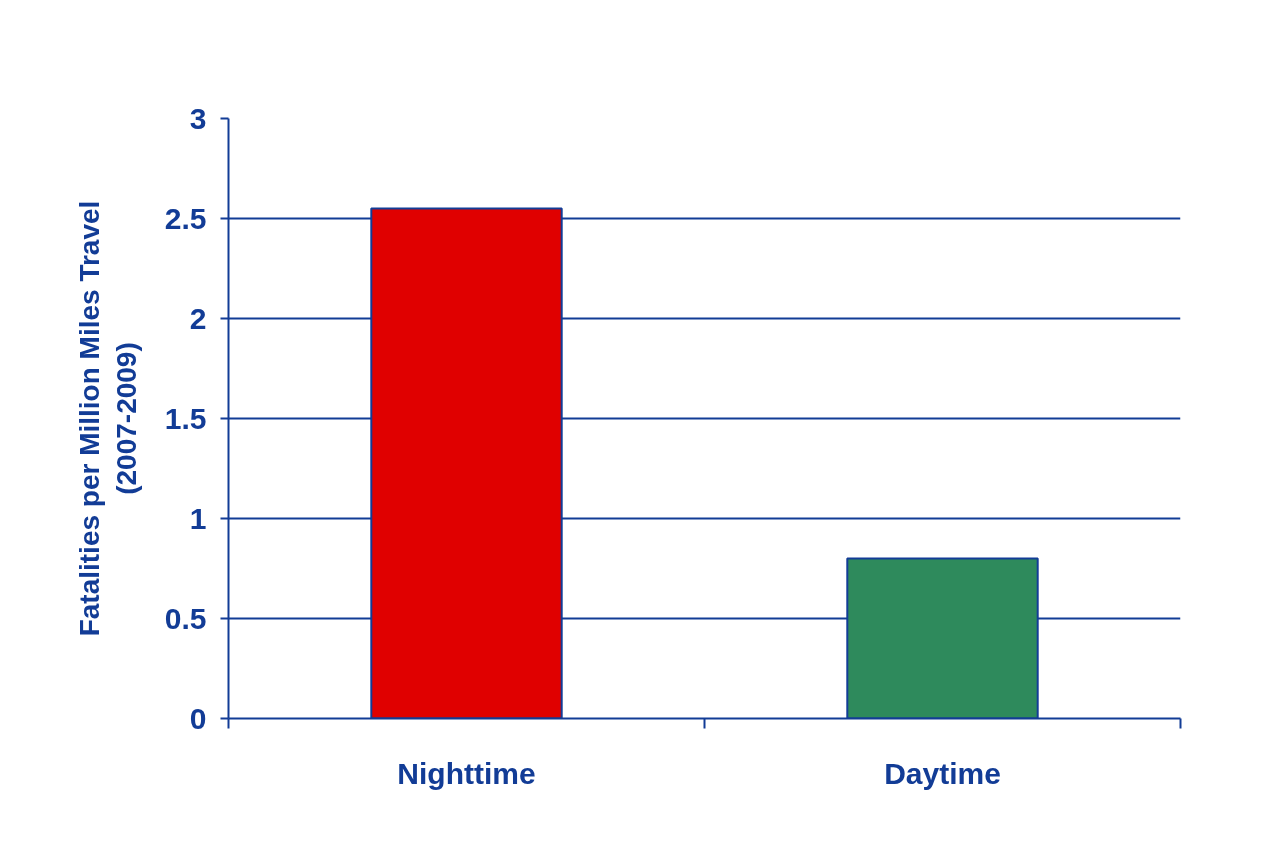 This screenshot has width=1276, height=855. Describe the element at coordinates (198, 318) in the screenshot. I see `y-tick-label: 2` at that location.